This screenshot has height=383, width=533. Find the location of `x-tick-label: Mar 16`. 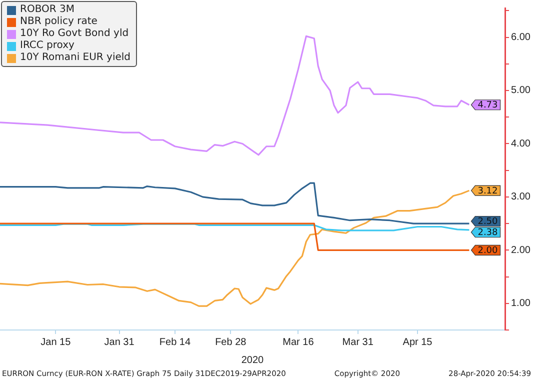

x-tick-label: Mar 16 is located at coordinates (298, 342).